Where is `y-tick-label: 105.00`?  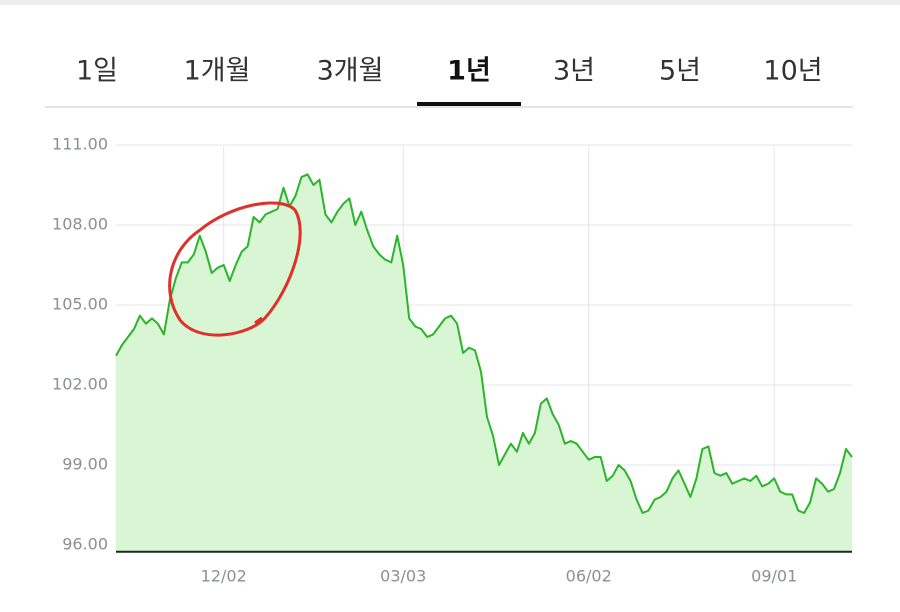
y-tick-label: 105.00 is located at coordinates (80, 304).